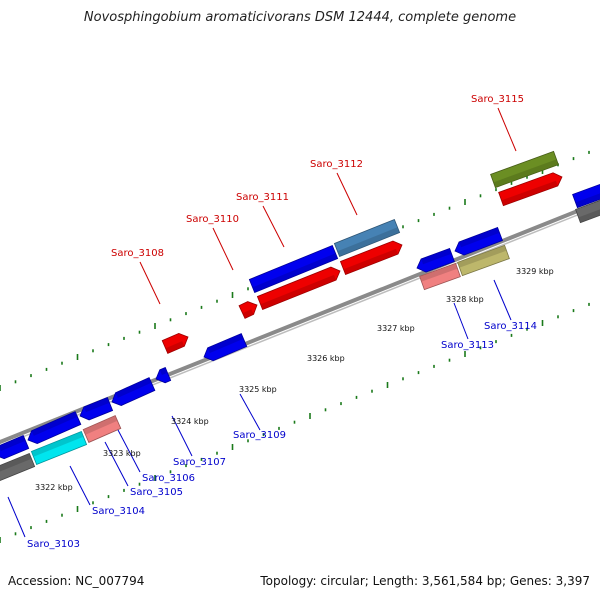  Describe the element at coordinates (326, 358) in the screenshot. I see `kbp-tick-label: 3326 kbp` at that location.